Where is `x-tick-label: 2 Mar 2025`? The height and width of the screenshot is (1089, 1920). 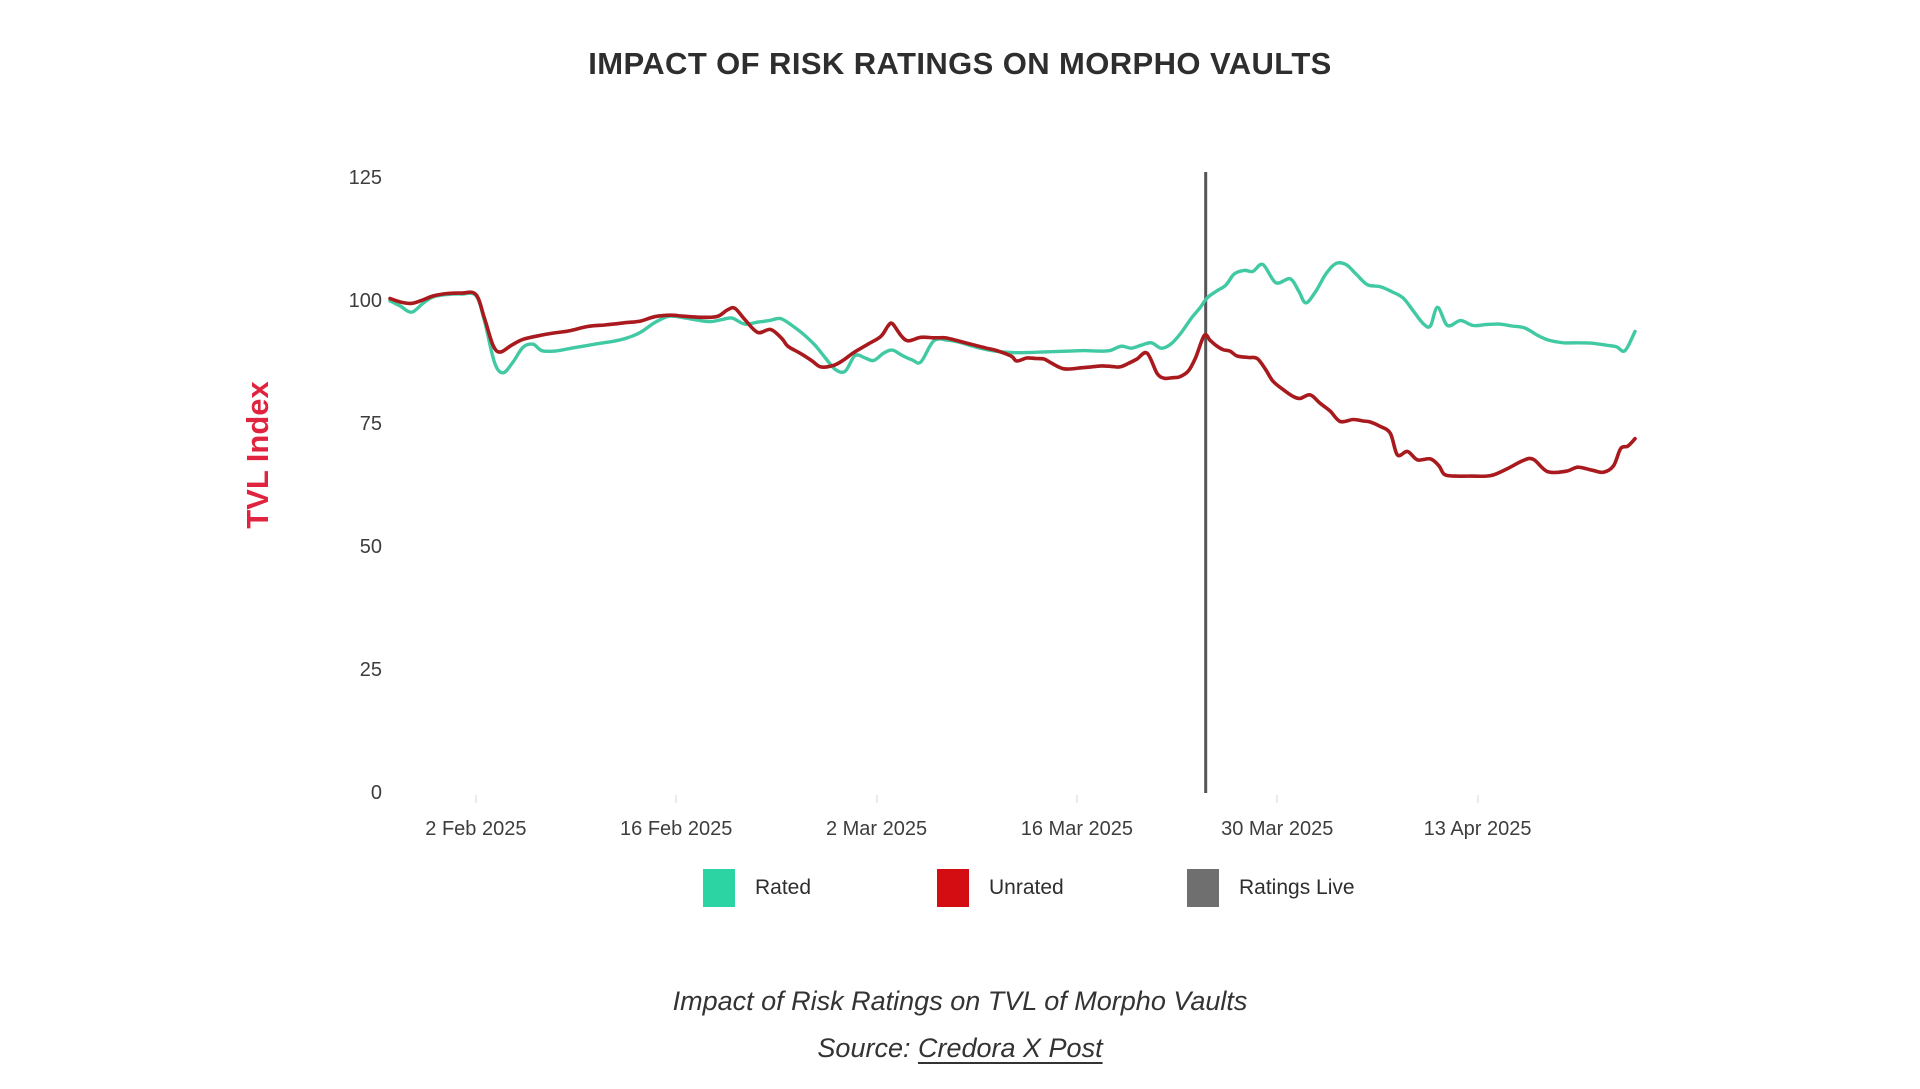
x-tick-label: 2 Mar 2025 is located at coordinates (876, 829).